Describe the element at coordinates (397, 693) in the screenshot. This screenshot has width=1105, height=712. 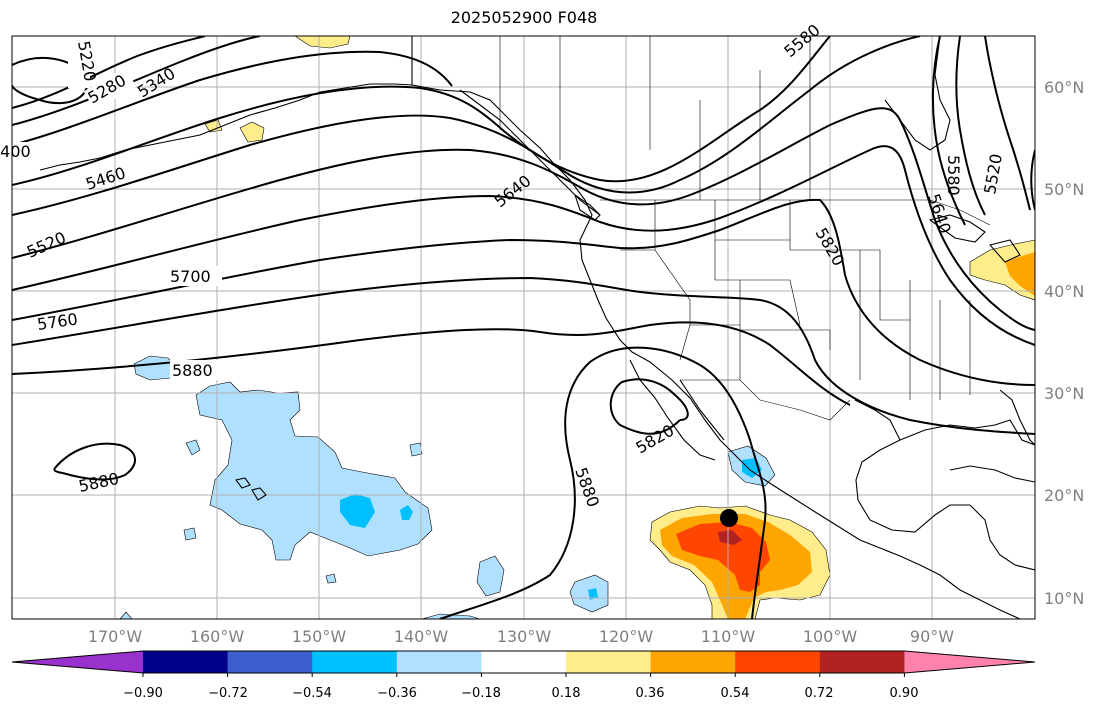
I see `colorbar-tick: −0.36` at that location.